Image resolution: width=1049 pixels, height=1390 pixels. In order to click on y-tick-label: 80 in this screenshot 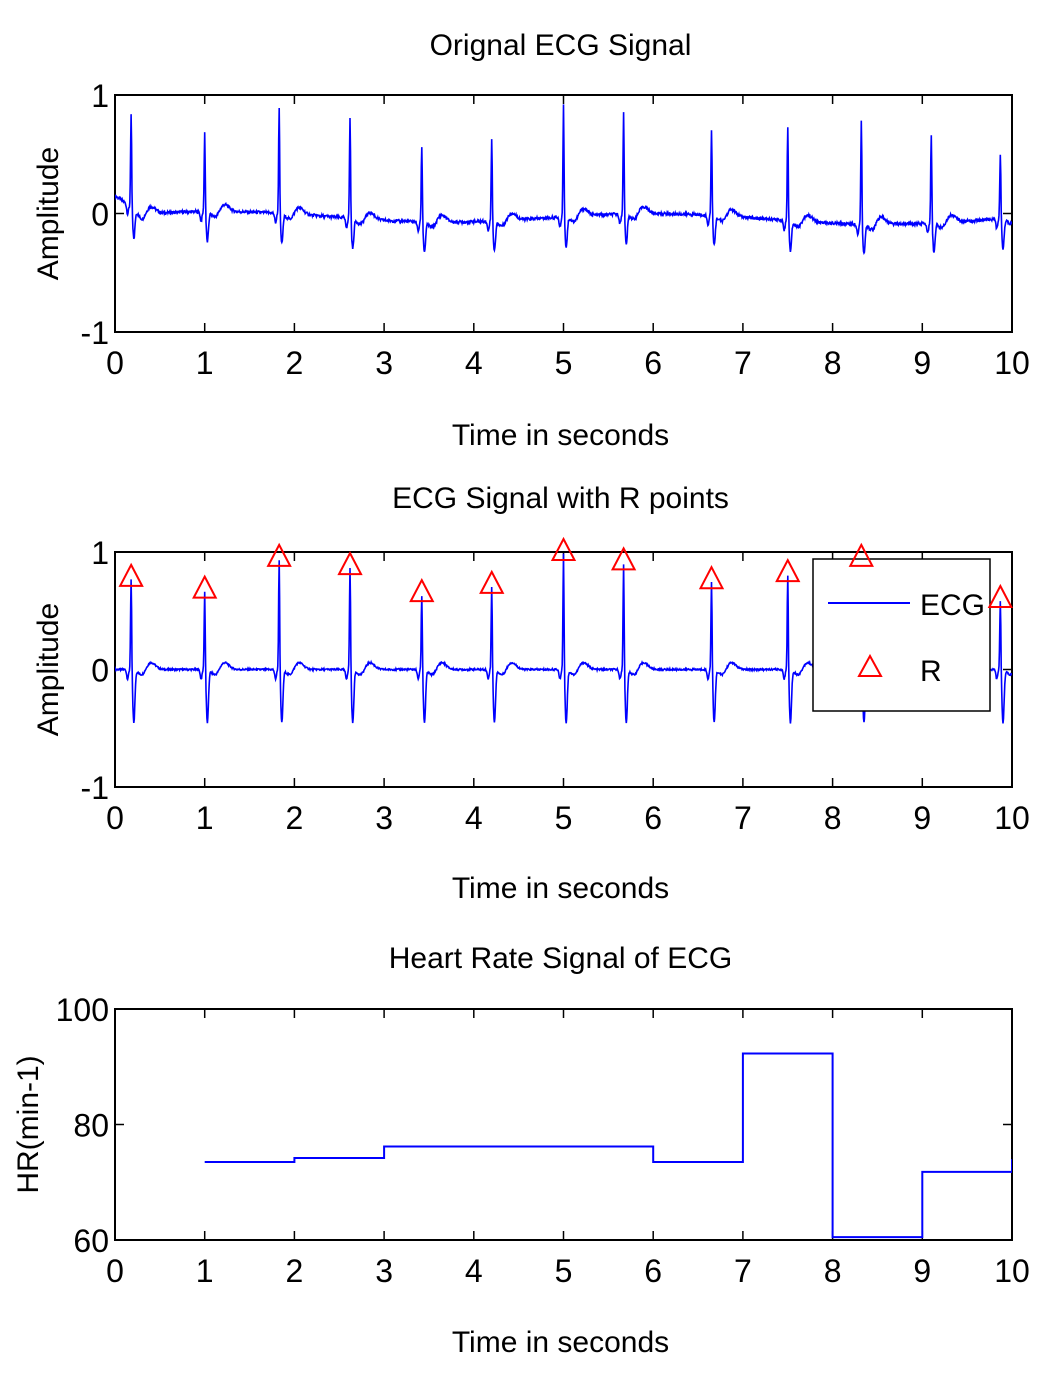, I will do `click(91, 1126)`.